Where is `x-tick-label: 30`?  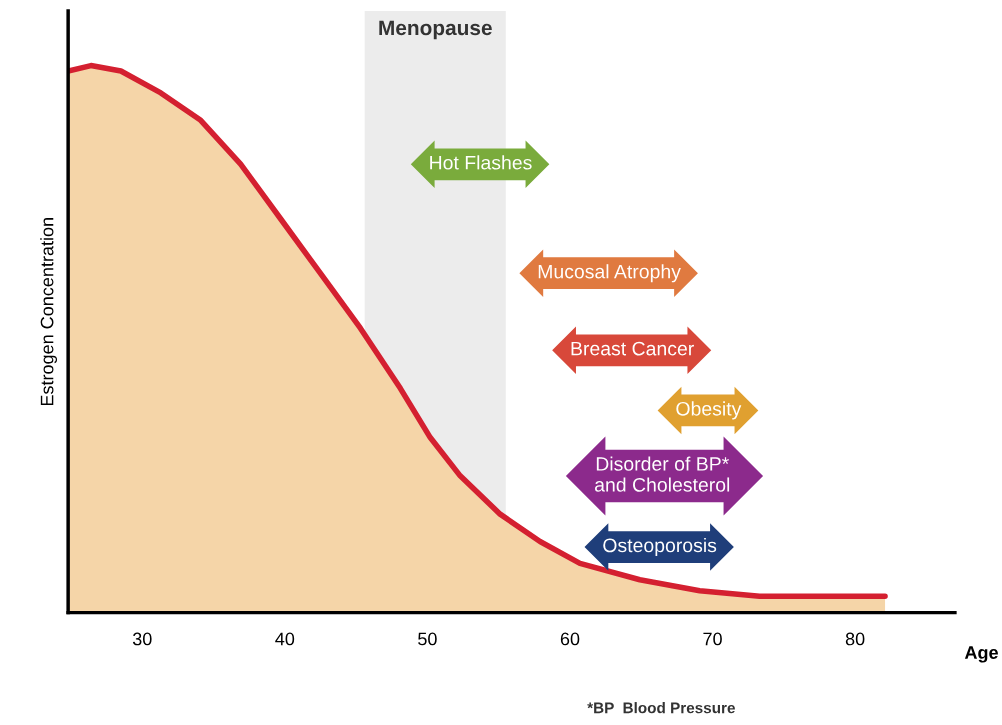 x-tick-label: 30 is located at coordinates (142, 639).